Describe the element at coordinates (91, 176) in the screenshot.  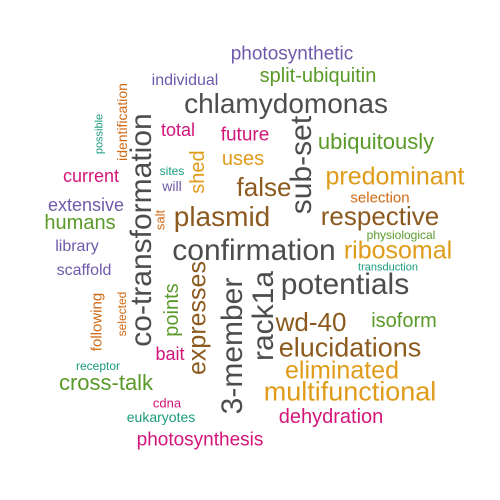
I see `word-current: current` at that location.